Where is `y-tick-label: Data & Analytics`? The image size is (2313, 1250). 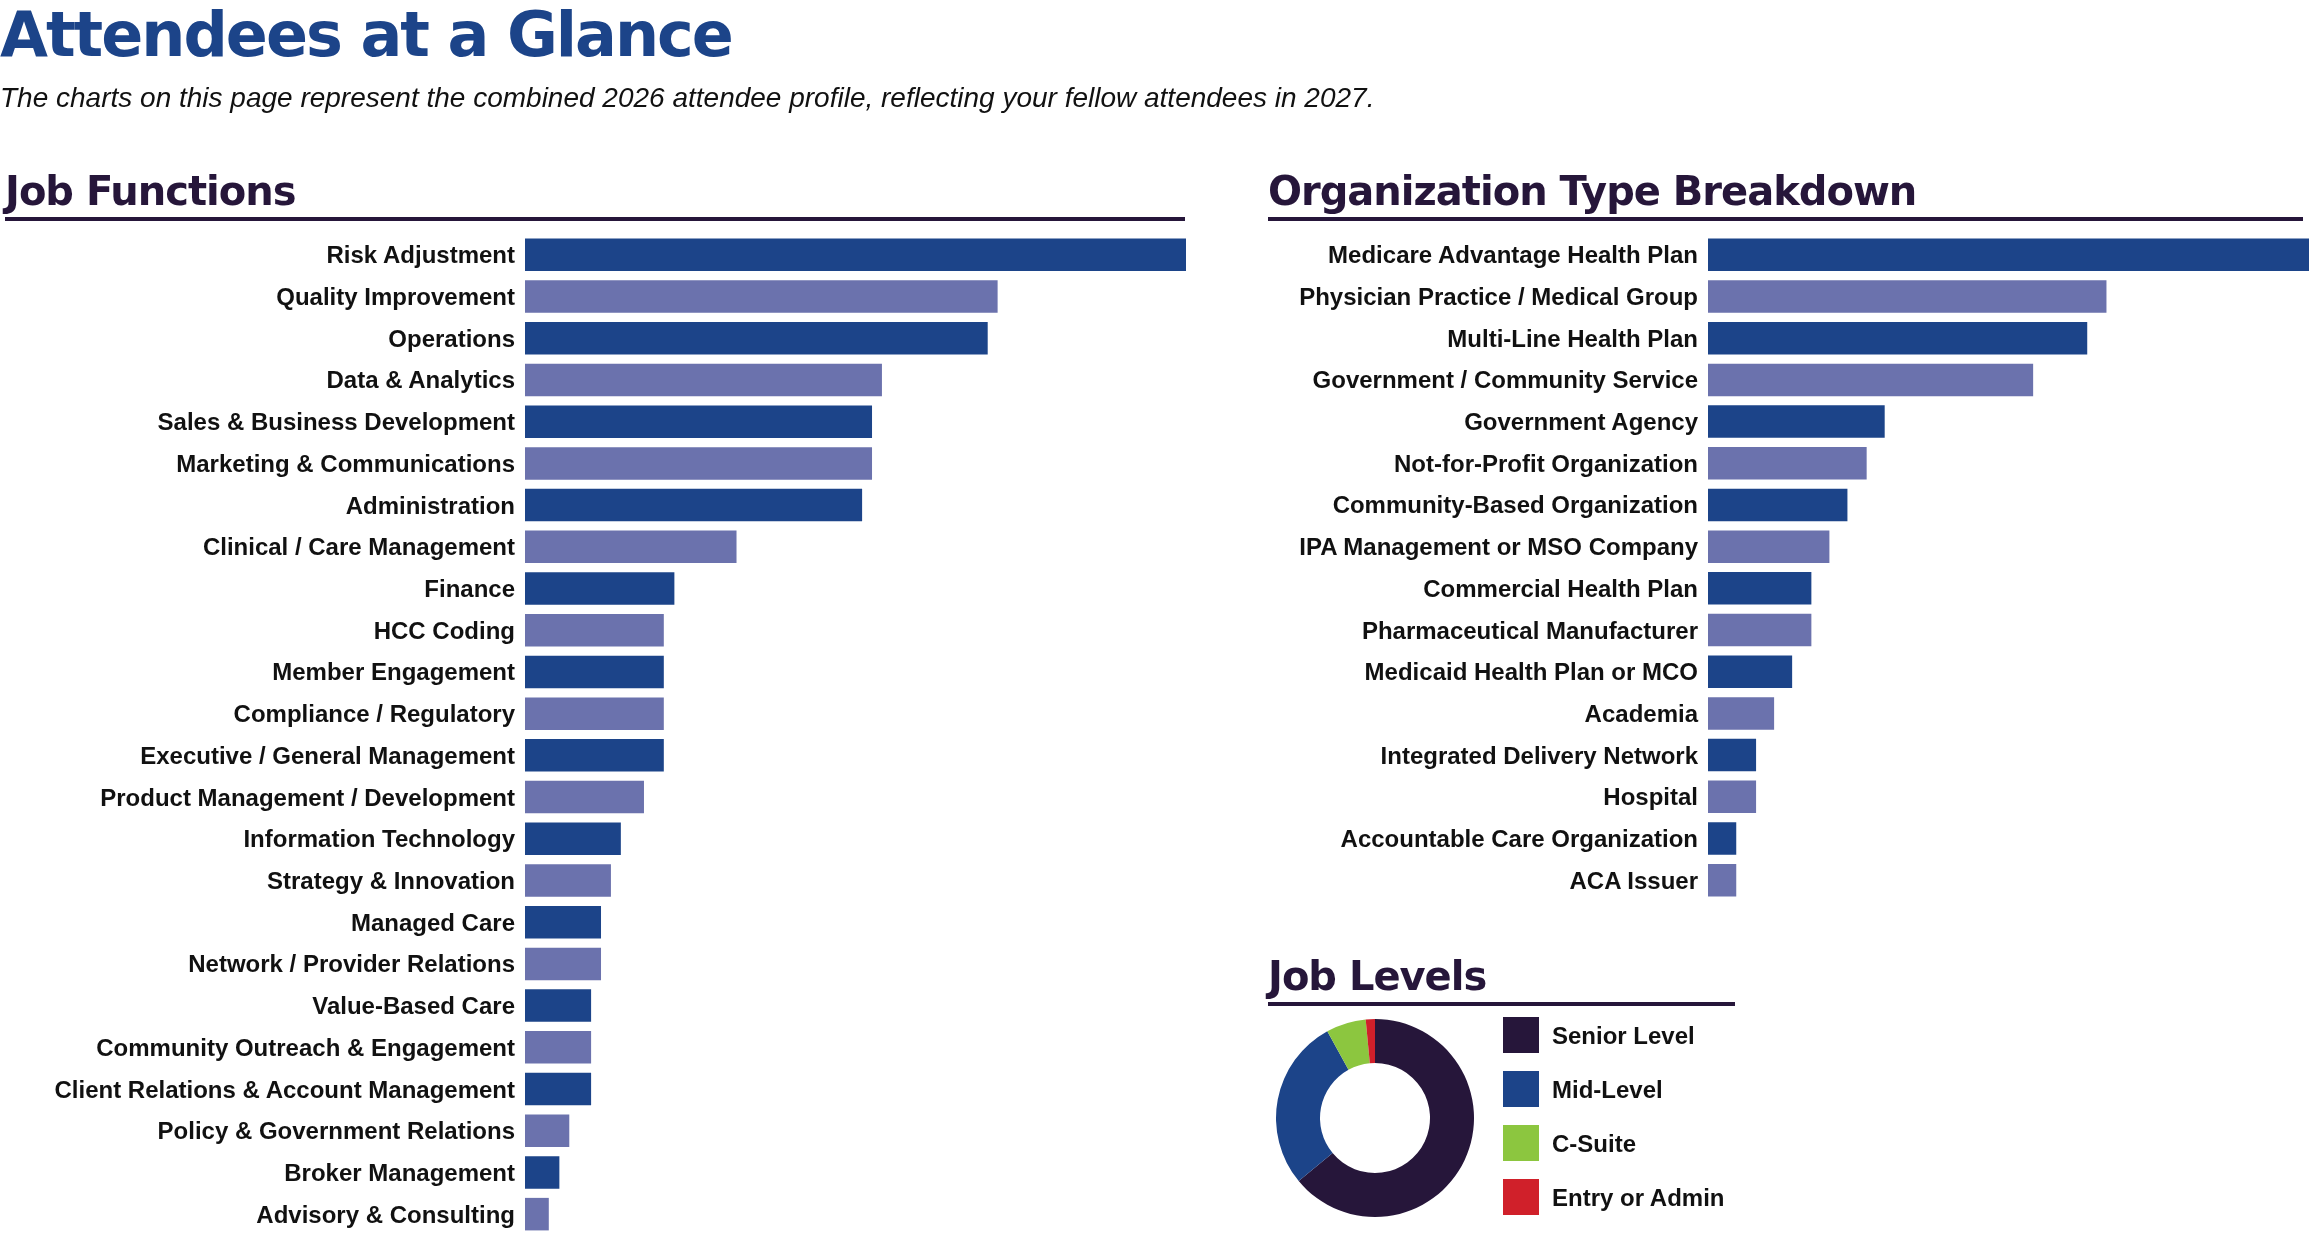 y-tick-label: Data & Analytics is located at coordinates (420, 380).